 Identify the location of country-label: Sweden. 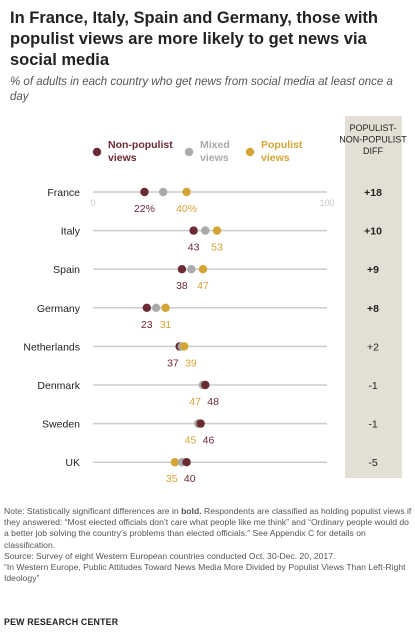
(61, 425).